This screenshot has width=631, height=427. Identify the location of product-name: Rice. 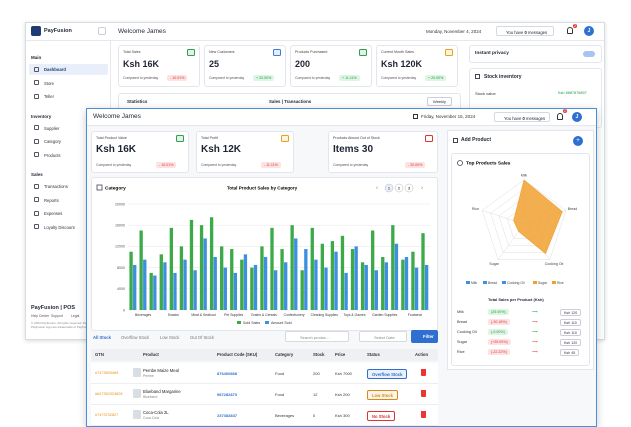
(461, 352).